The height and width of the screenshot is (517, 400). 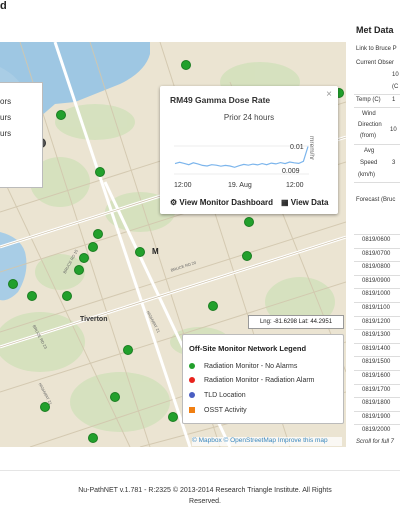 I want to click on y-tick-label-top: 0.01, so click(x=297, y=147).